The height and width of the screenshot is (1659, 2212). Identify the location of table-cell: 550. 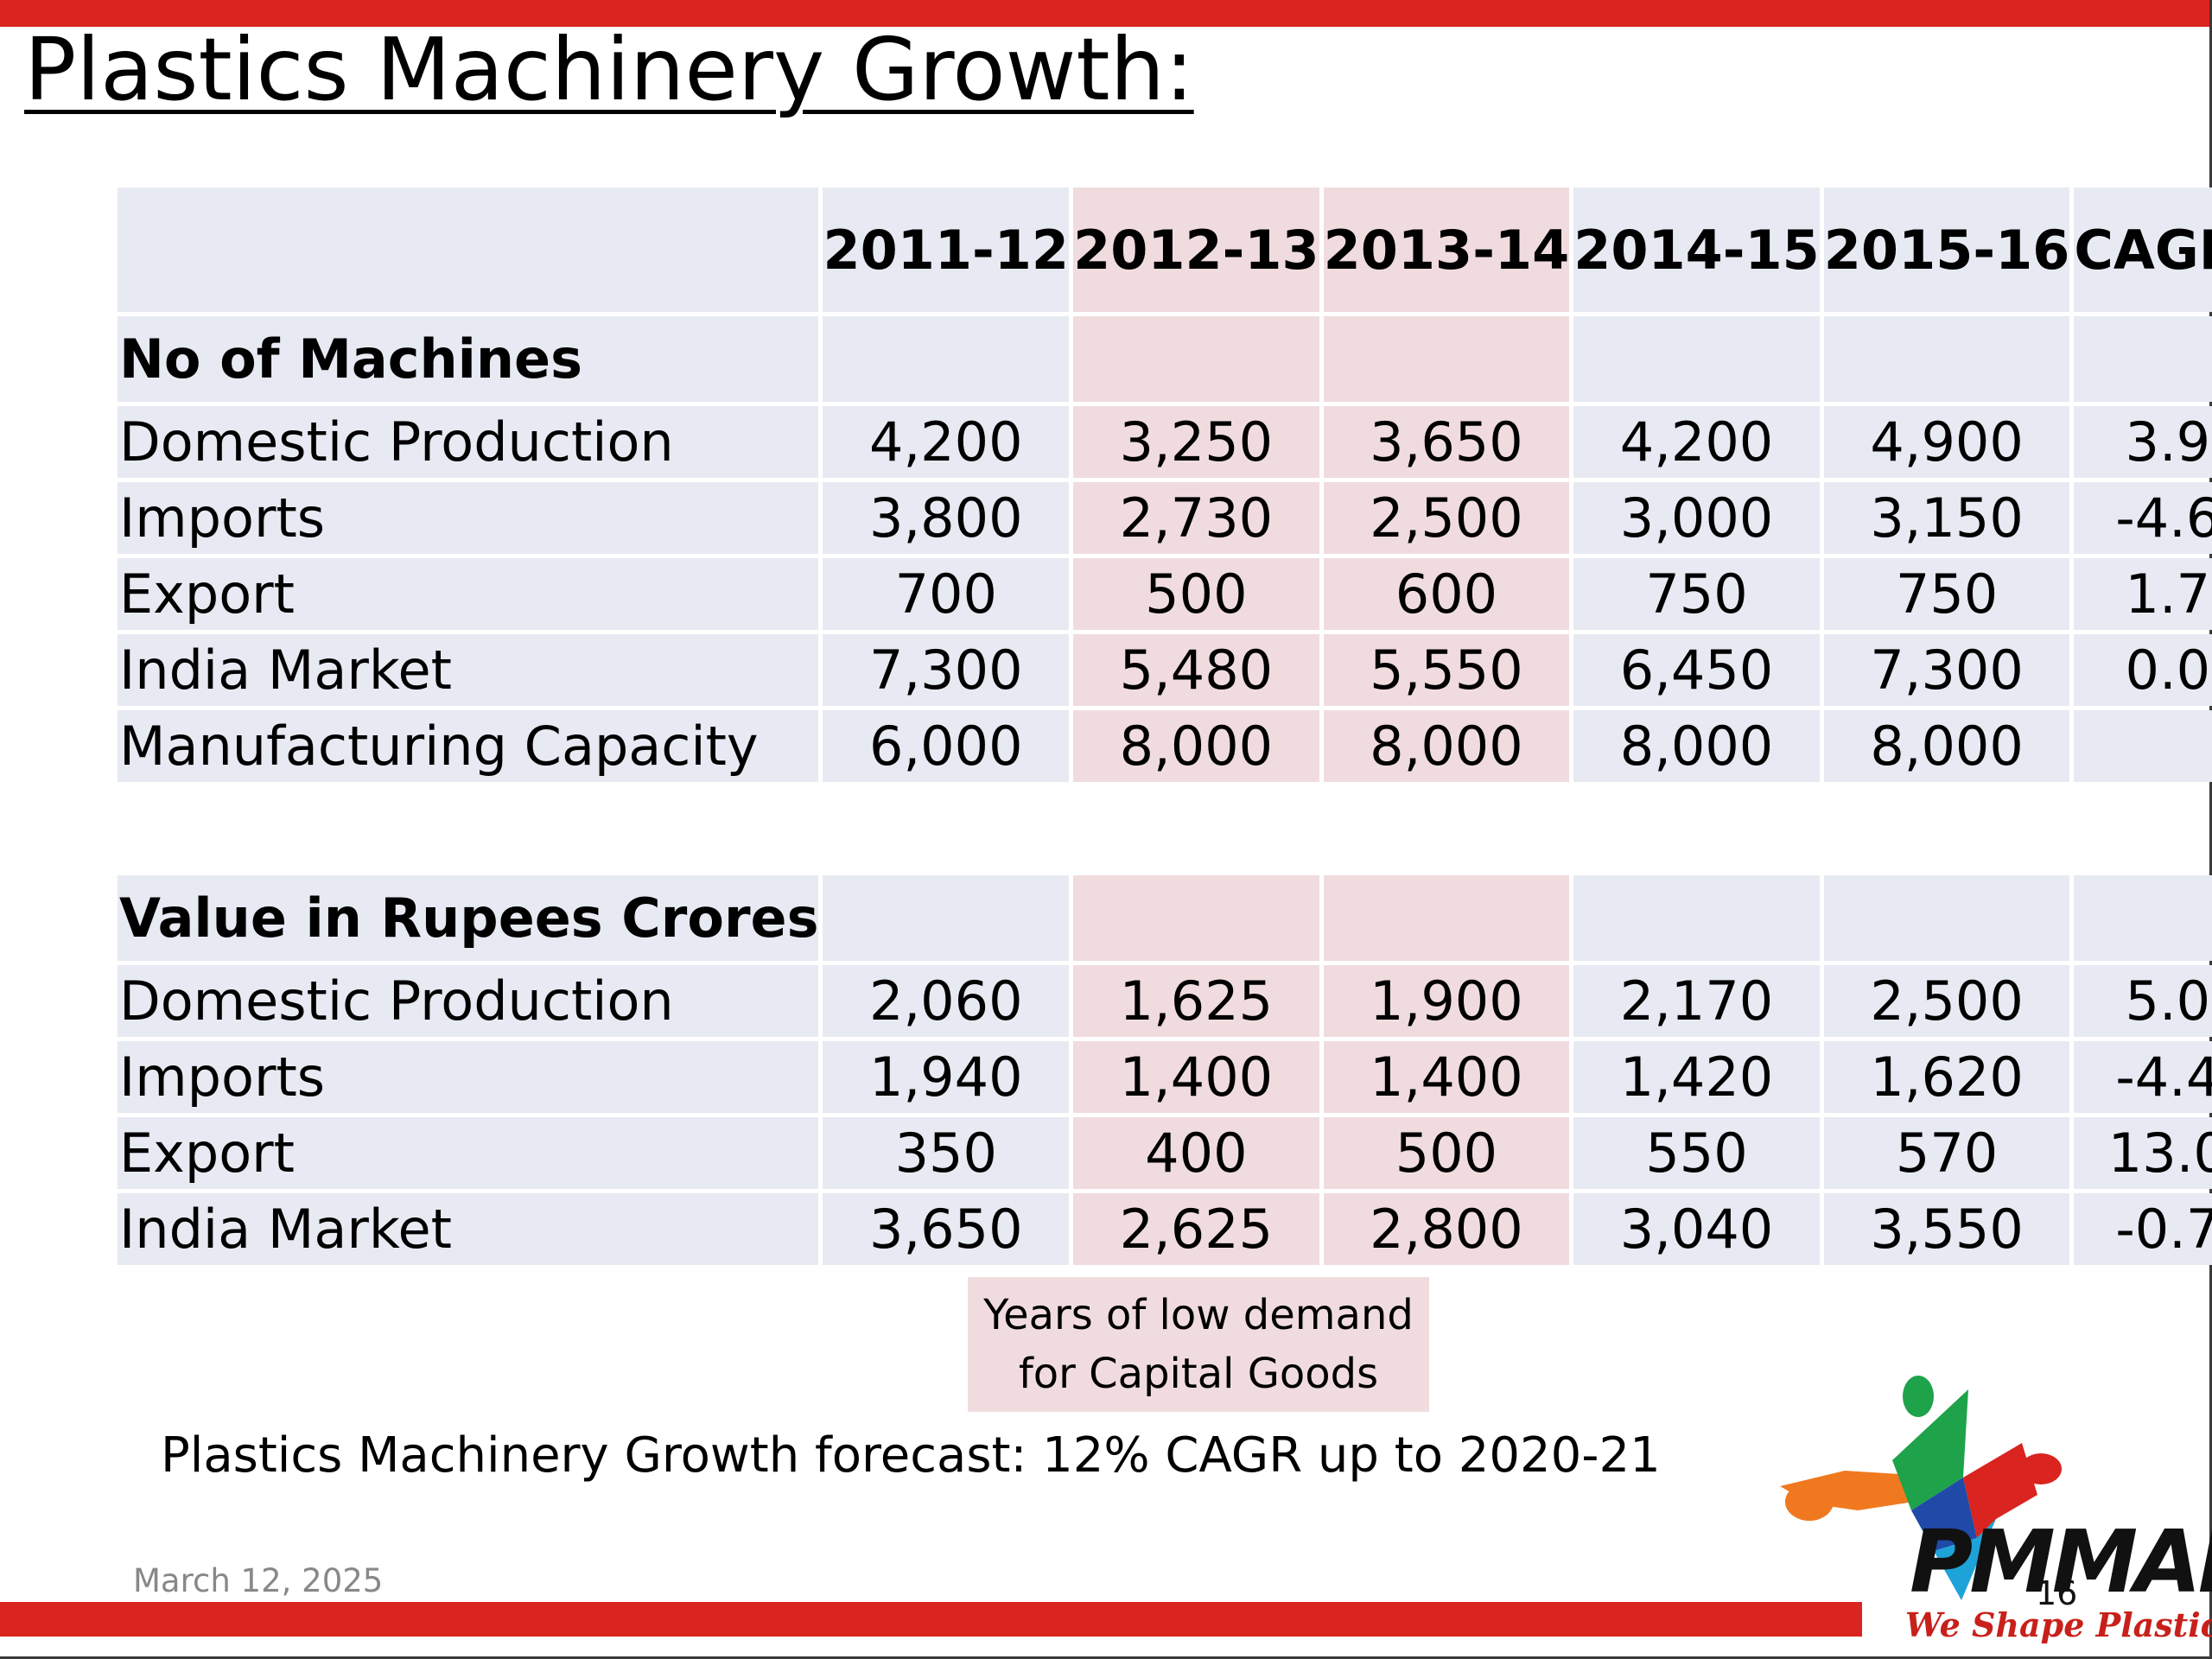
(1696, 1153).